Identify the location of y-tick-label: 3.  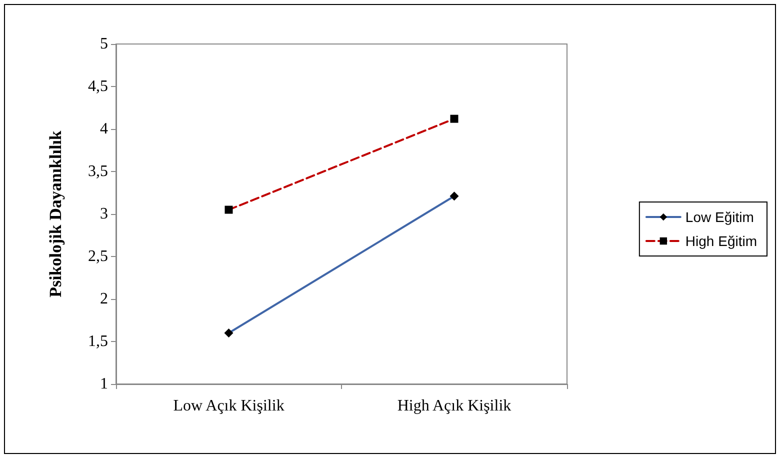
(104, 214).